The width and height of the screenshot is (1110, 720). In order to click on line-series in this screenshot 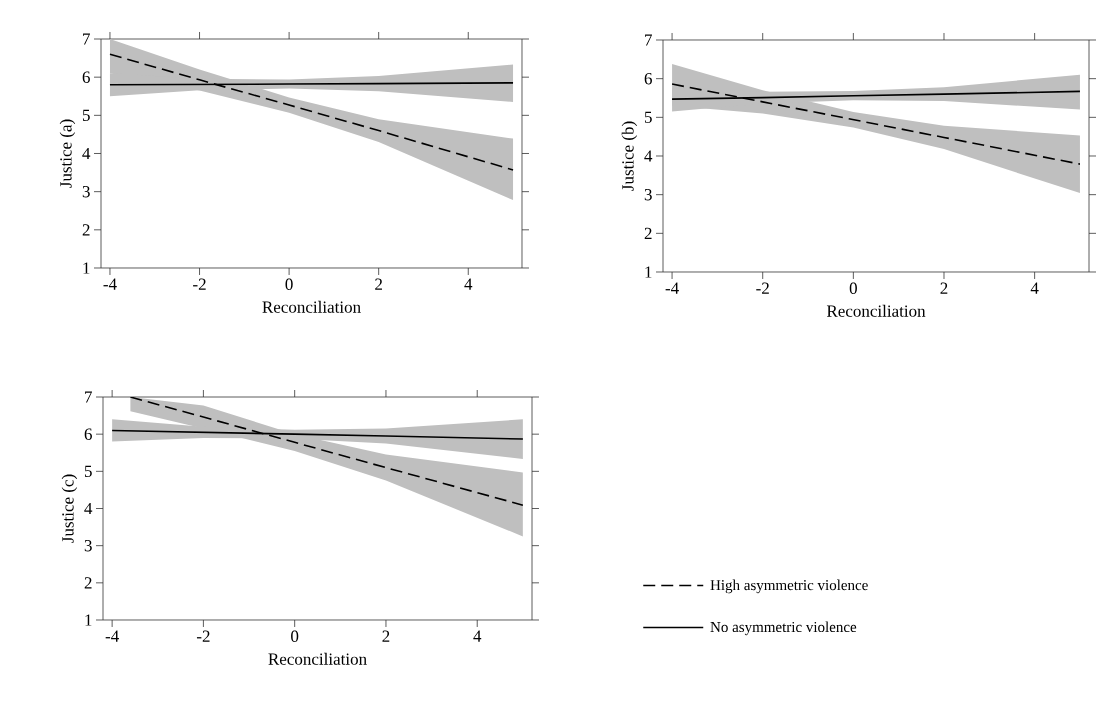, I will do `click(311, 112)`.